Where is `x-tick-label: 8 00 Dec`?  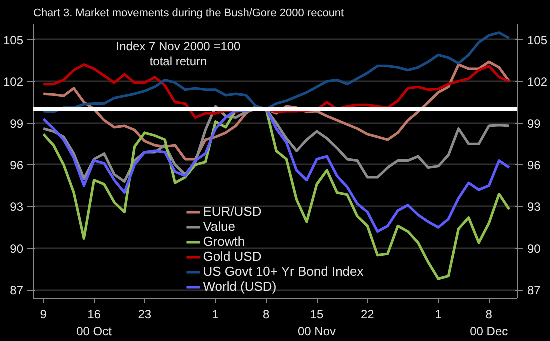 x-tick-label: 8 00 Dec is located at coordinates (489, 323).